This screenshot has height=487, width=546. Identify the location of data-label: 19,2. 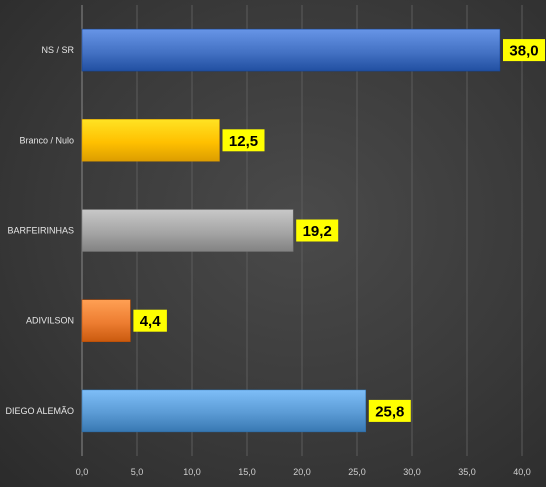
(317, 231).